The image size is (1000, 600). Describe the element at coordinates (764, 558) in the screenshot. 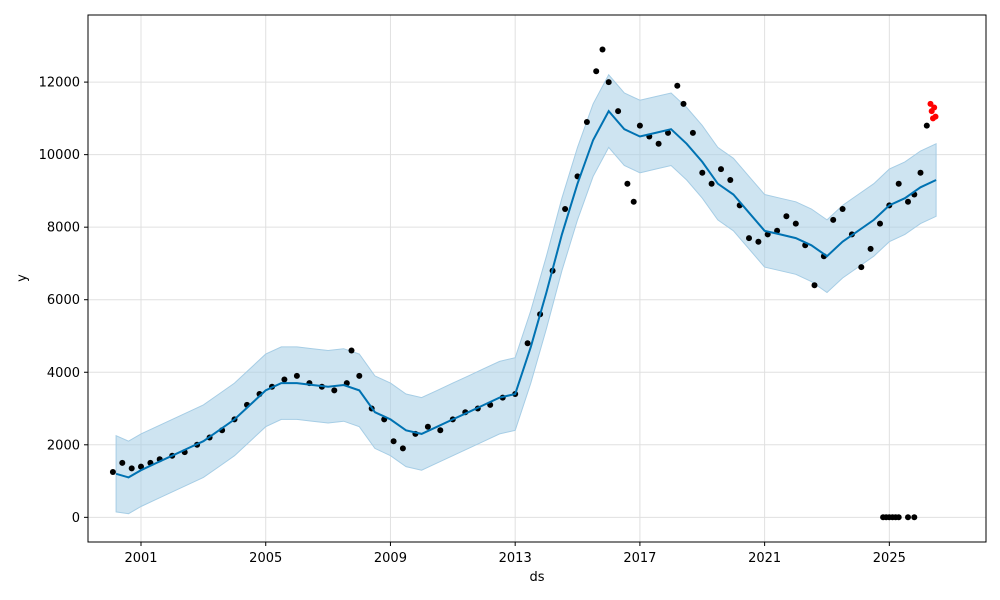

I see `x-tick-label: 2021` at that location.